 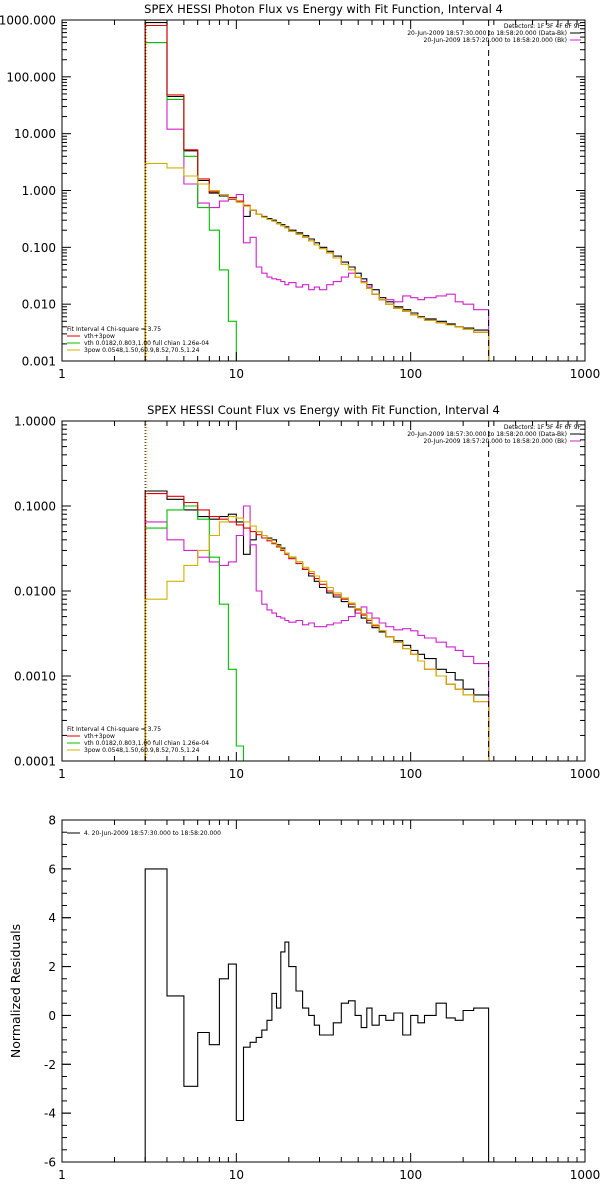 What do you see at coordinates (52, 1016) in the screenshot?
I see `y-tick-label: 0` at bounding box center [52, 1016].